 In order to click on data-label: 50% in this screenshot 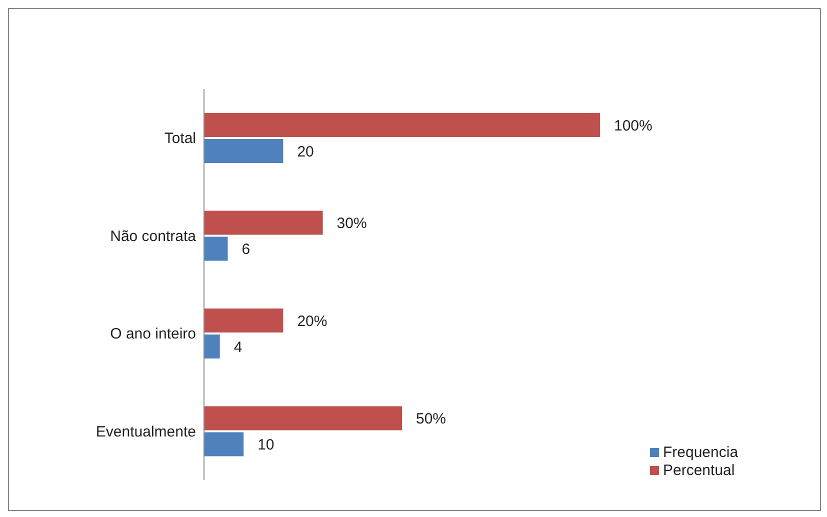, I will do `click(431, 419)`.